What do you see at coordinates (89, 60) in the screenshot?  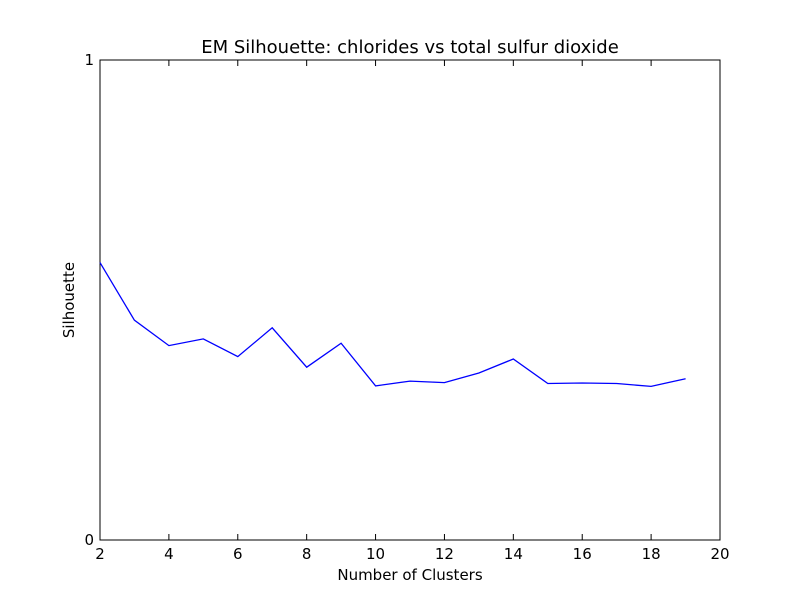 I see `y-tick-label: 1` at bounding box center [89, 60].